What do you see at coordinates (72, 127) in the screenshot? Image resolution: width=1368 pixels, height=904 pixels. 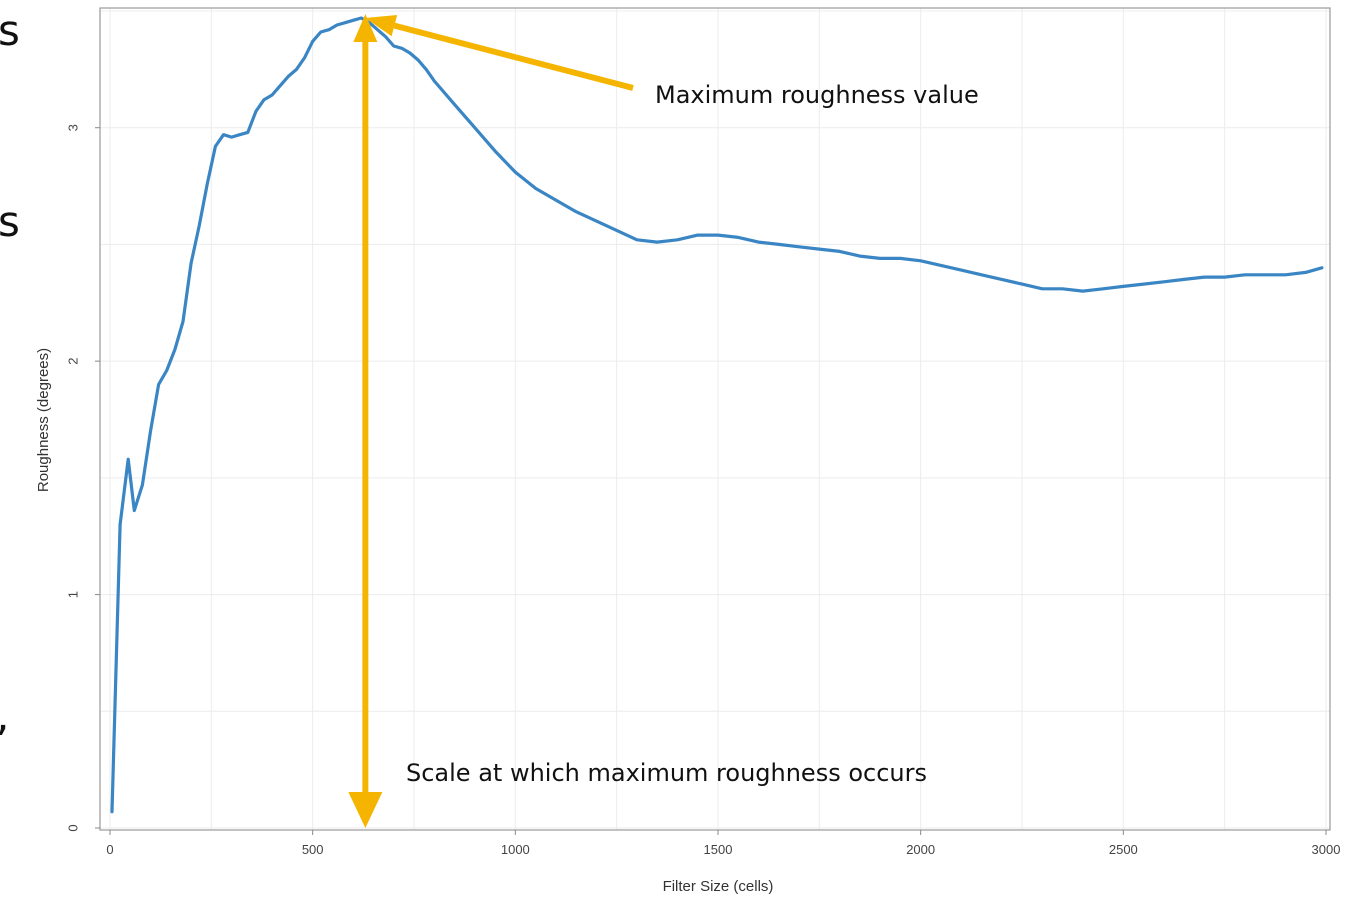 I see `y-tick-label: 3` at bounding box center [72, 127].